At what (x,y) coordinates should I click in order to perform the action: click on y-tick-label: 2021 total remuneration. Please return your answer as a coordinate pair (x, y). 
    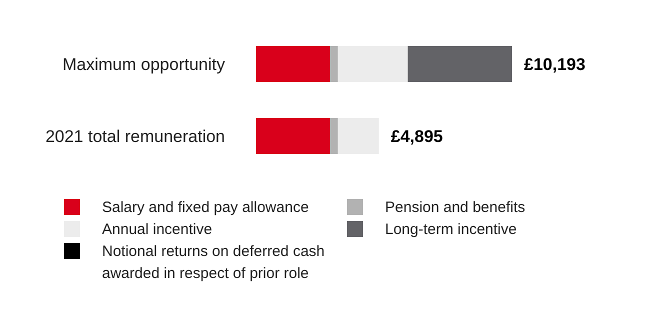
    Looking at the image, I should click on (135, 136).